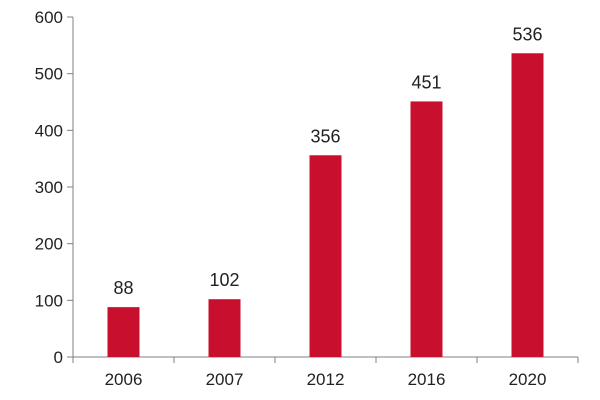  Describe the element at coordinates (124, 379) in the screenshot. I see `x-tick-label: 2006` at that location.